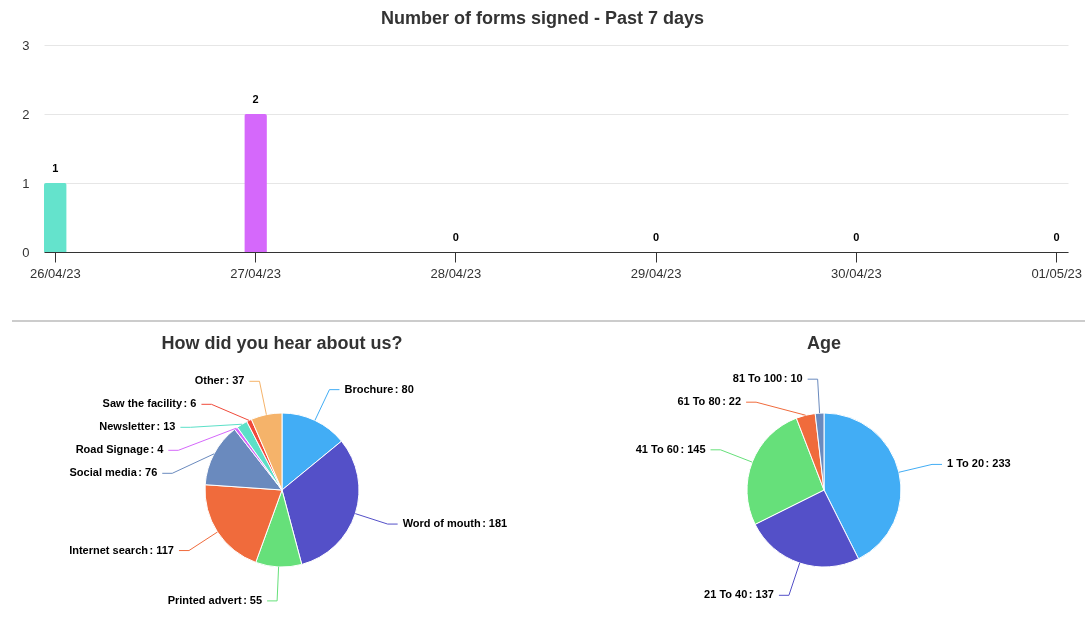 This screenshot has height=638, width=1085. What do you see at coordinates (26, 45) in the screenshot?
I see `y-tick-label: 3` at bounding box center [26, 45].